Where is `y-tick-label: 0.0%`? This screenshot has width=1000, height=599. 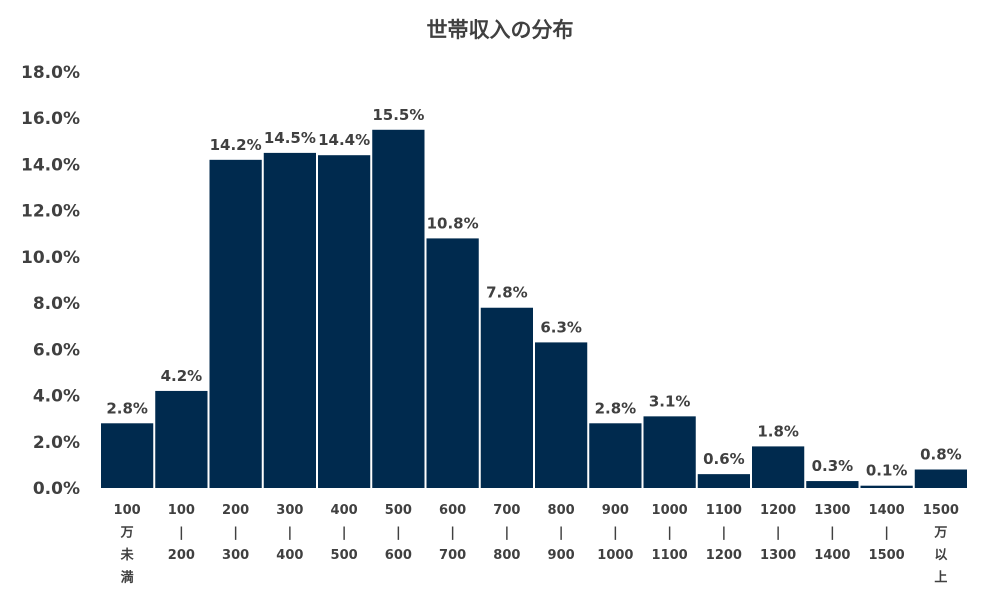 y-tick-label: 0.0% is located at coordinates (56, 489).